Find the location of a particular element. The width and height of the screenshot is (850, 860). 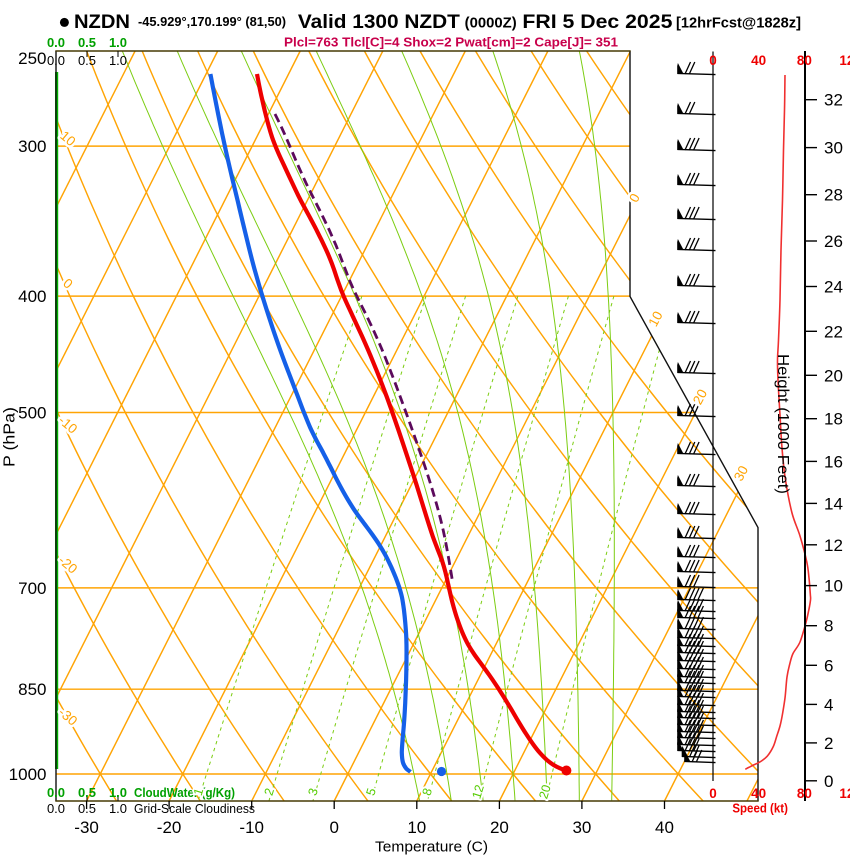

svg-text: Grid-Scale Cloudiness is located at coordinates (194, 808).